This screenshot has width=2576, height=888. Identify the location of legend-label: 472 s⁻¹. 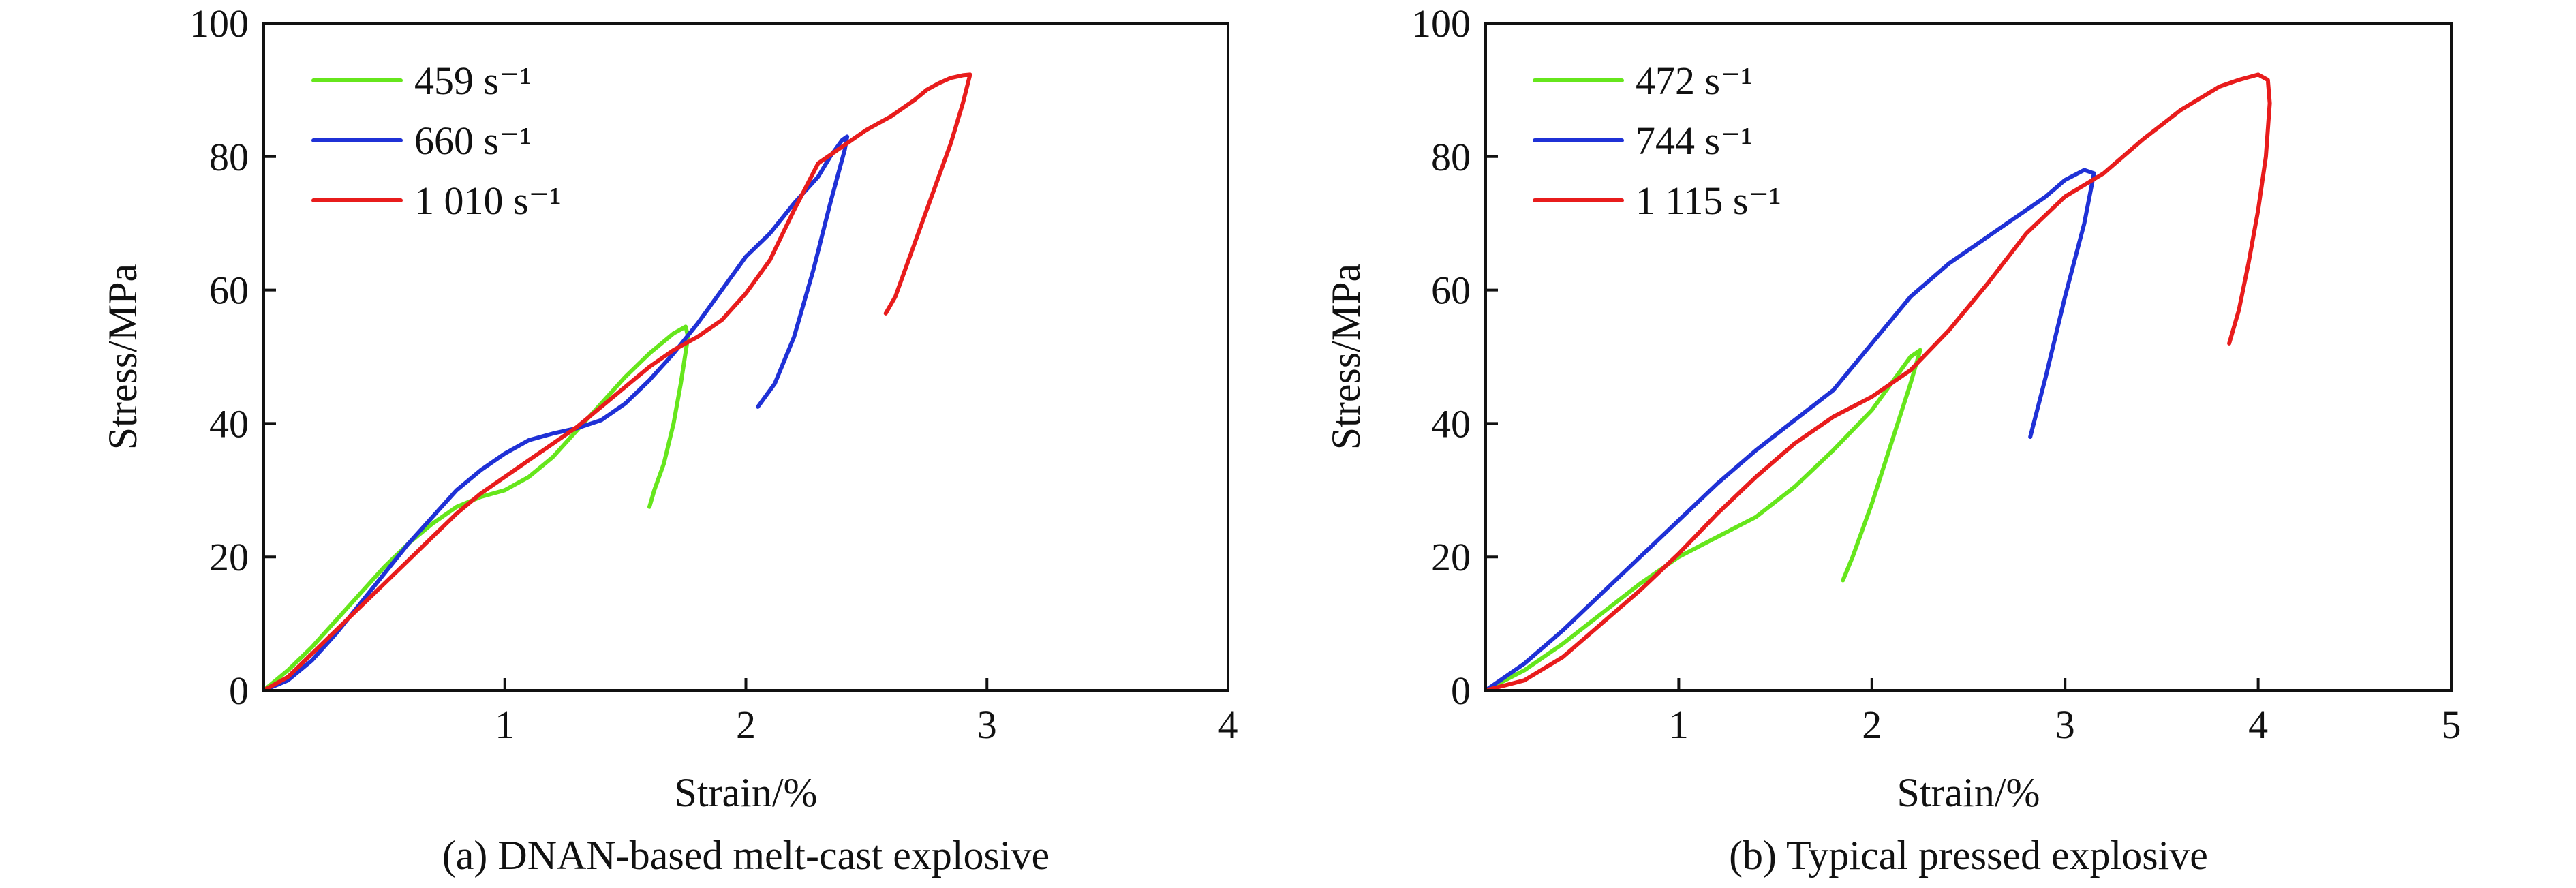
(1694, 81).